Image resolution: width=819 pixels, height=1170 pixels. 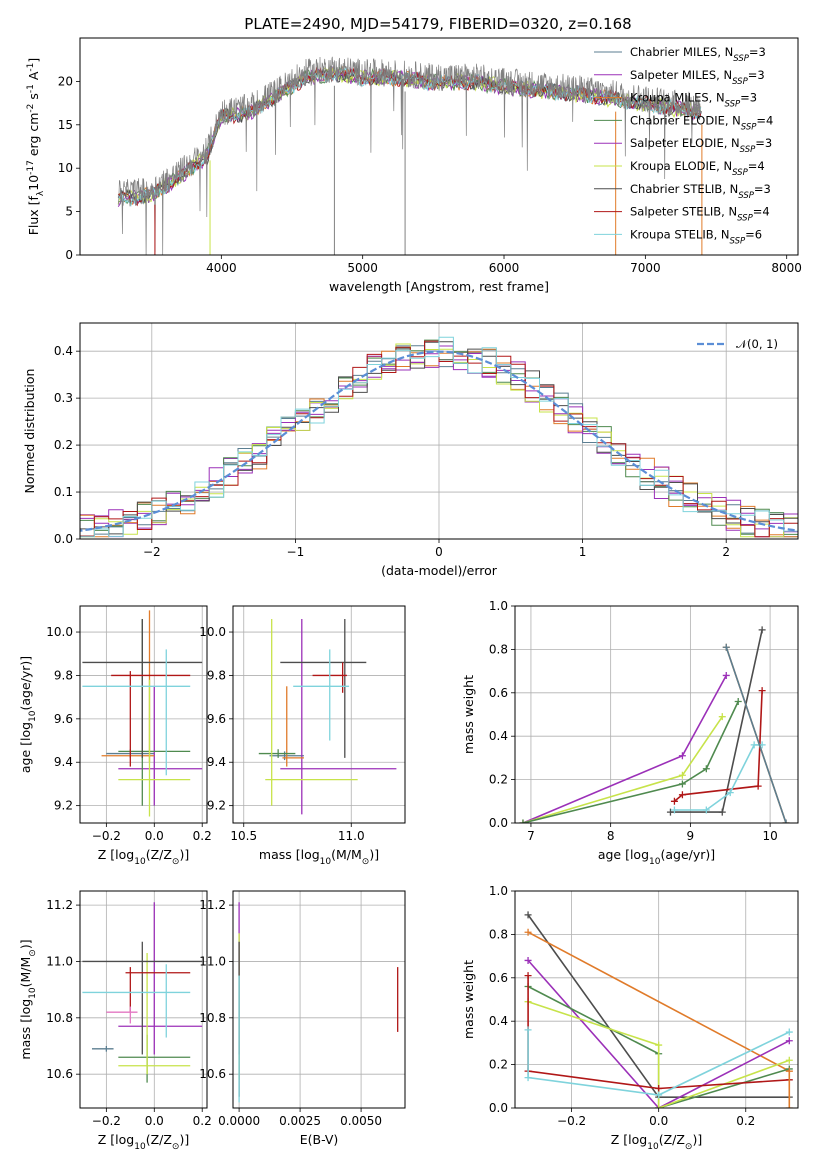 I want to click on legend-label: Salpeter ELODIE, NSSP=3, so click(x=701, y=145).